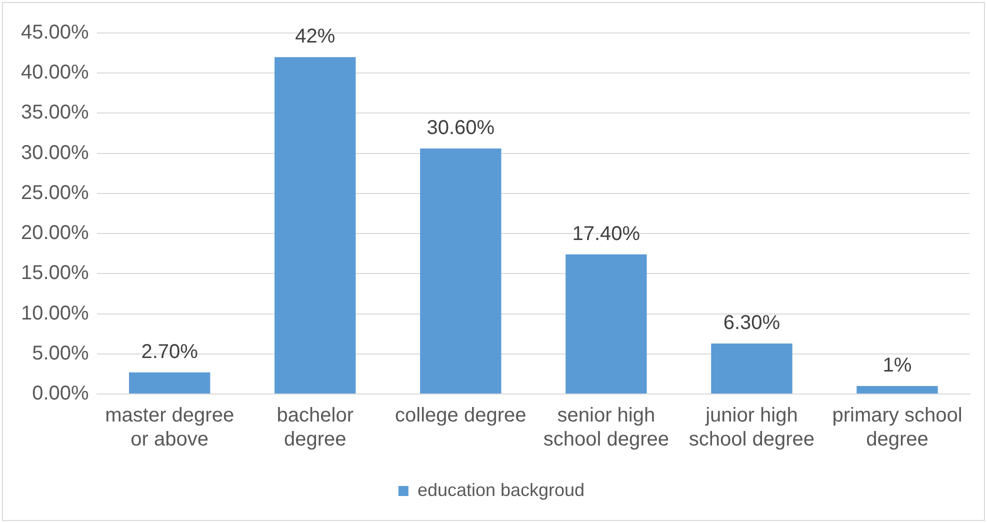 The image size is (987, 523). What do you see at coordinates (55, 73) in the screenshot?
I see `y-tick-label: 40.00%` at bounding box center [55, 73].